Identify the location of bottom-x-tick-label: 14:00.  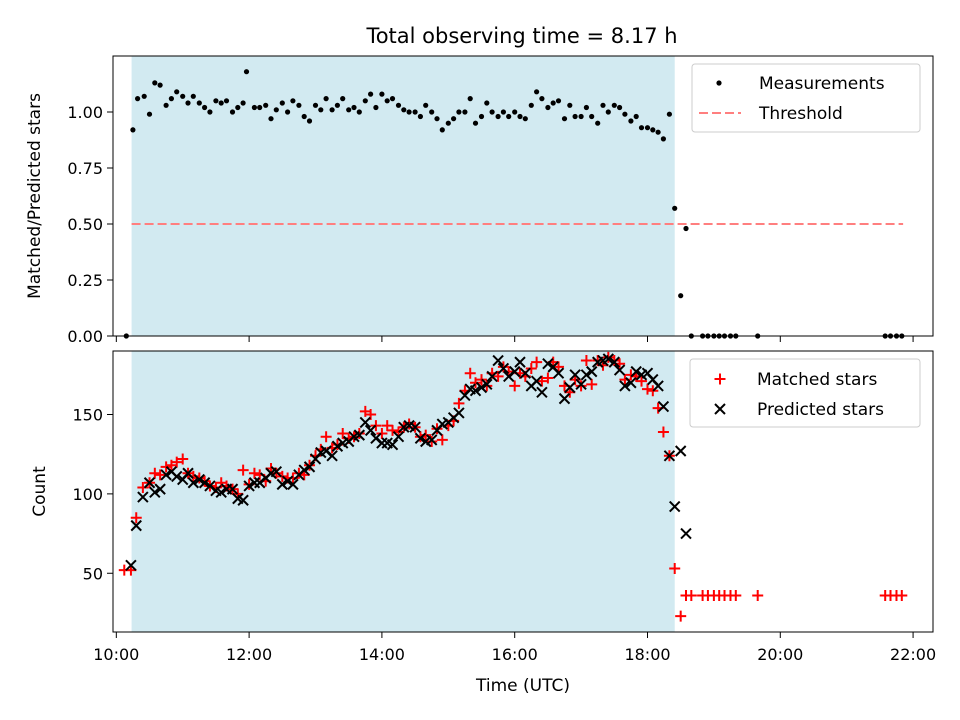
(382, 654).